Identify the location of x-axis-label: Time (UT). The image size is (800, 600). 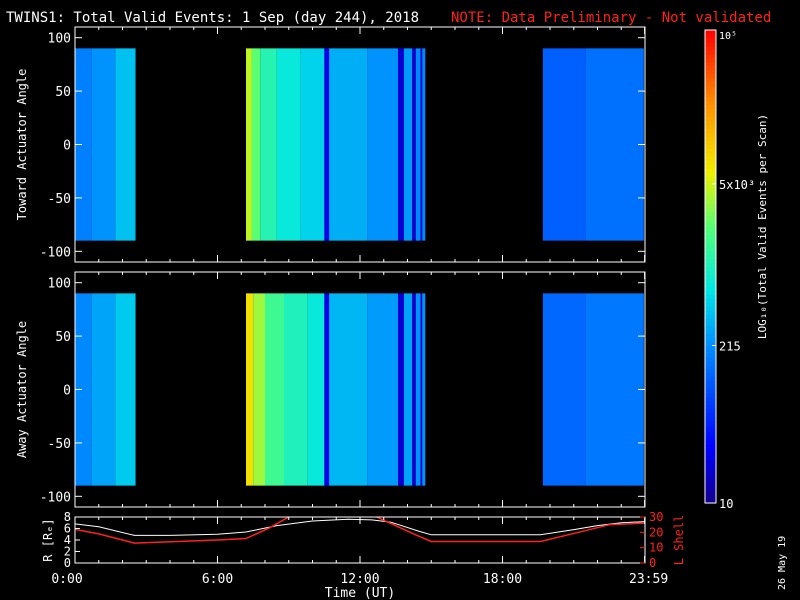
(360, 593).